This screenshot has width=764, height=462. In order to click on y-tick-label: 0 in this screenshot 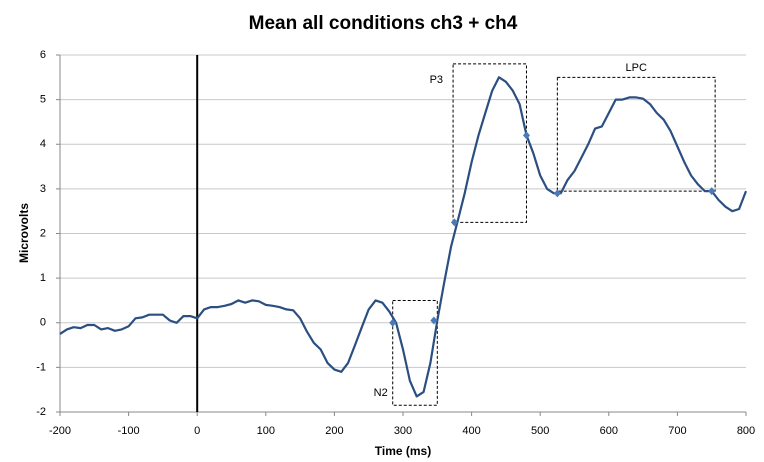, I will do `click(43, 323)`.